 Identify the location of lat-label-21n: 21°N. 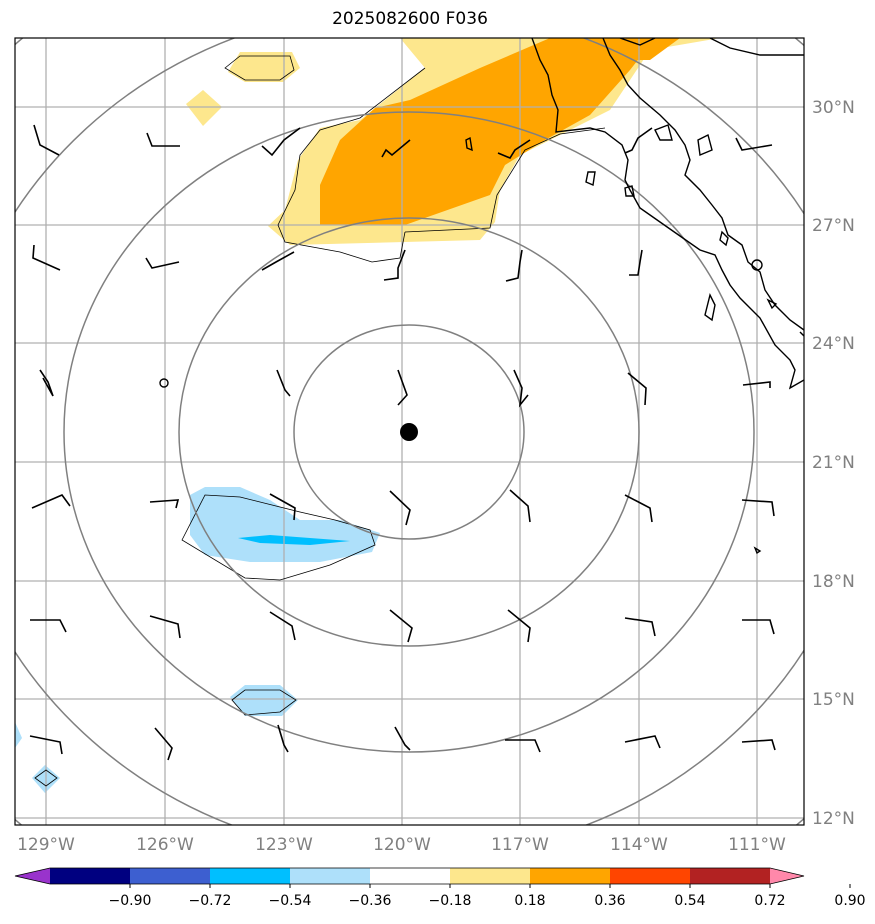
(833, 463).